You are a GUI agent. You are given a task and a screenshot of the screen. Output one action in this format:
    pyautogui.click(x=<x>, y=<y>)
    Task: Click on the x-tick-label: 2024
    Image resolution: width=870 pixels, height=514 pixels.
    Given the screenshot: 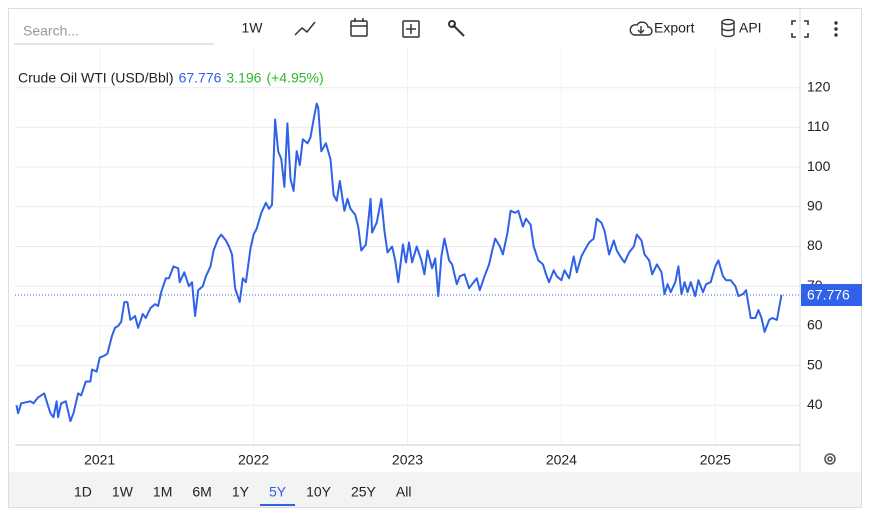 What is the action you would take?
    pyautogui.click(x=561, y=460)
    